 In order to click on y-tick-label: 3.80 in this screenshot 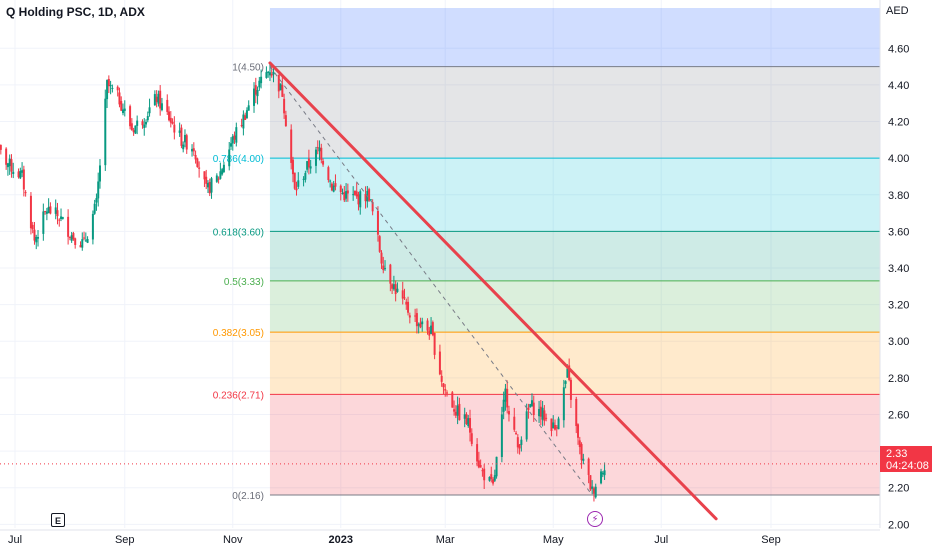, I will do `click(898, 196)`.